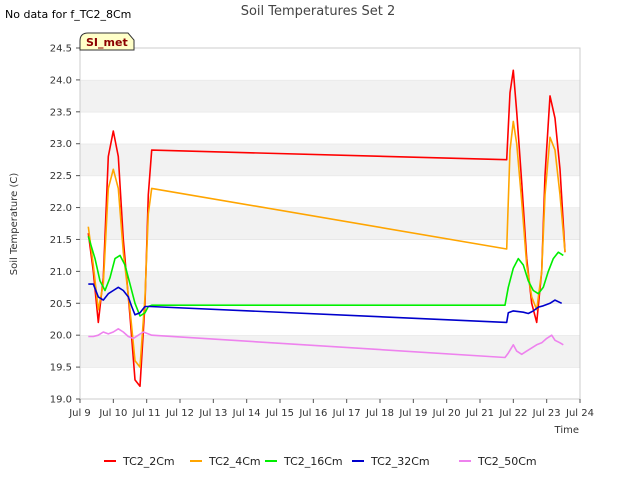 Image resolution: width=640 pixels, height=480 pixels. What do you see at coordinates (579, 413) in the screenshot?
I see `x-tick-label: Jul 24` at bounding box center [579, 413].